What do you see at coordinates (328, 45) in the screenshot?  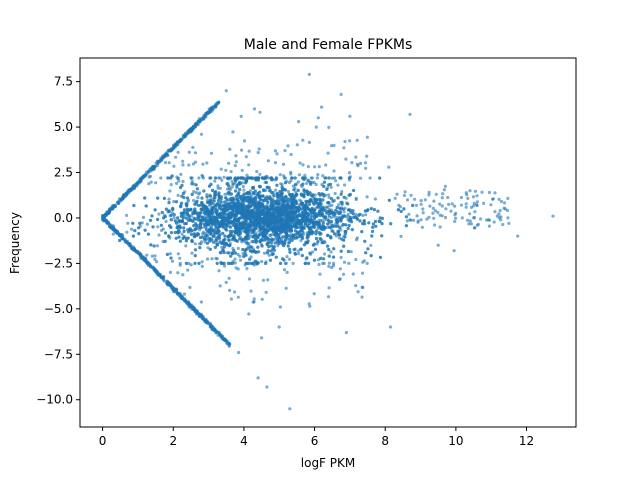 I see `chart-title: Male and Female FPKMs` at bounding box center [328, 45].